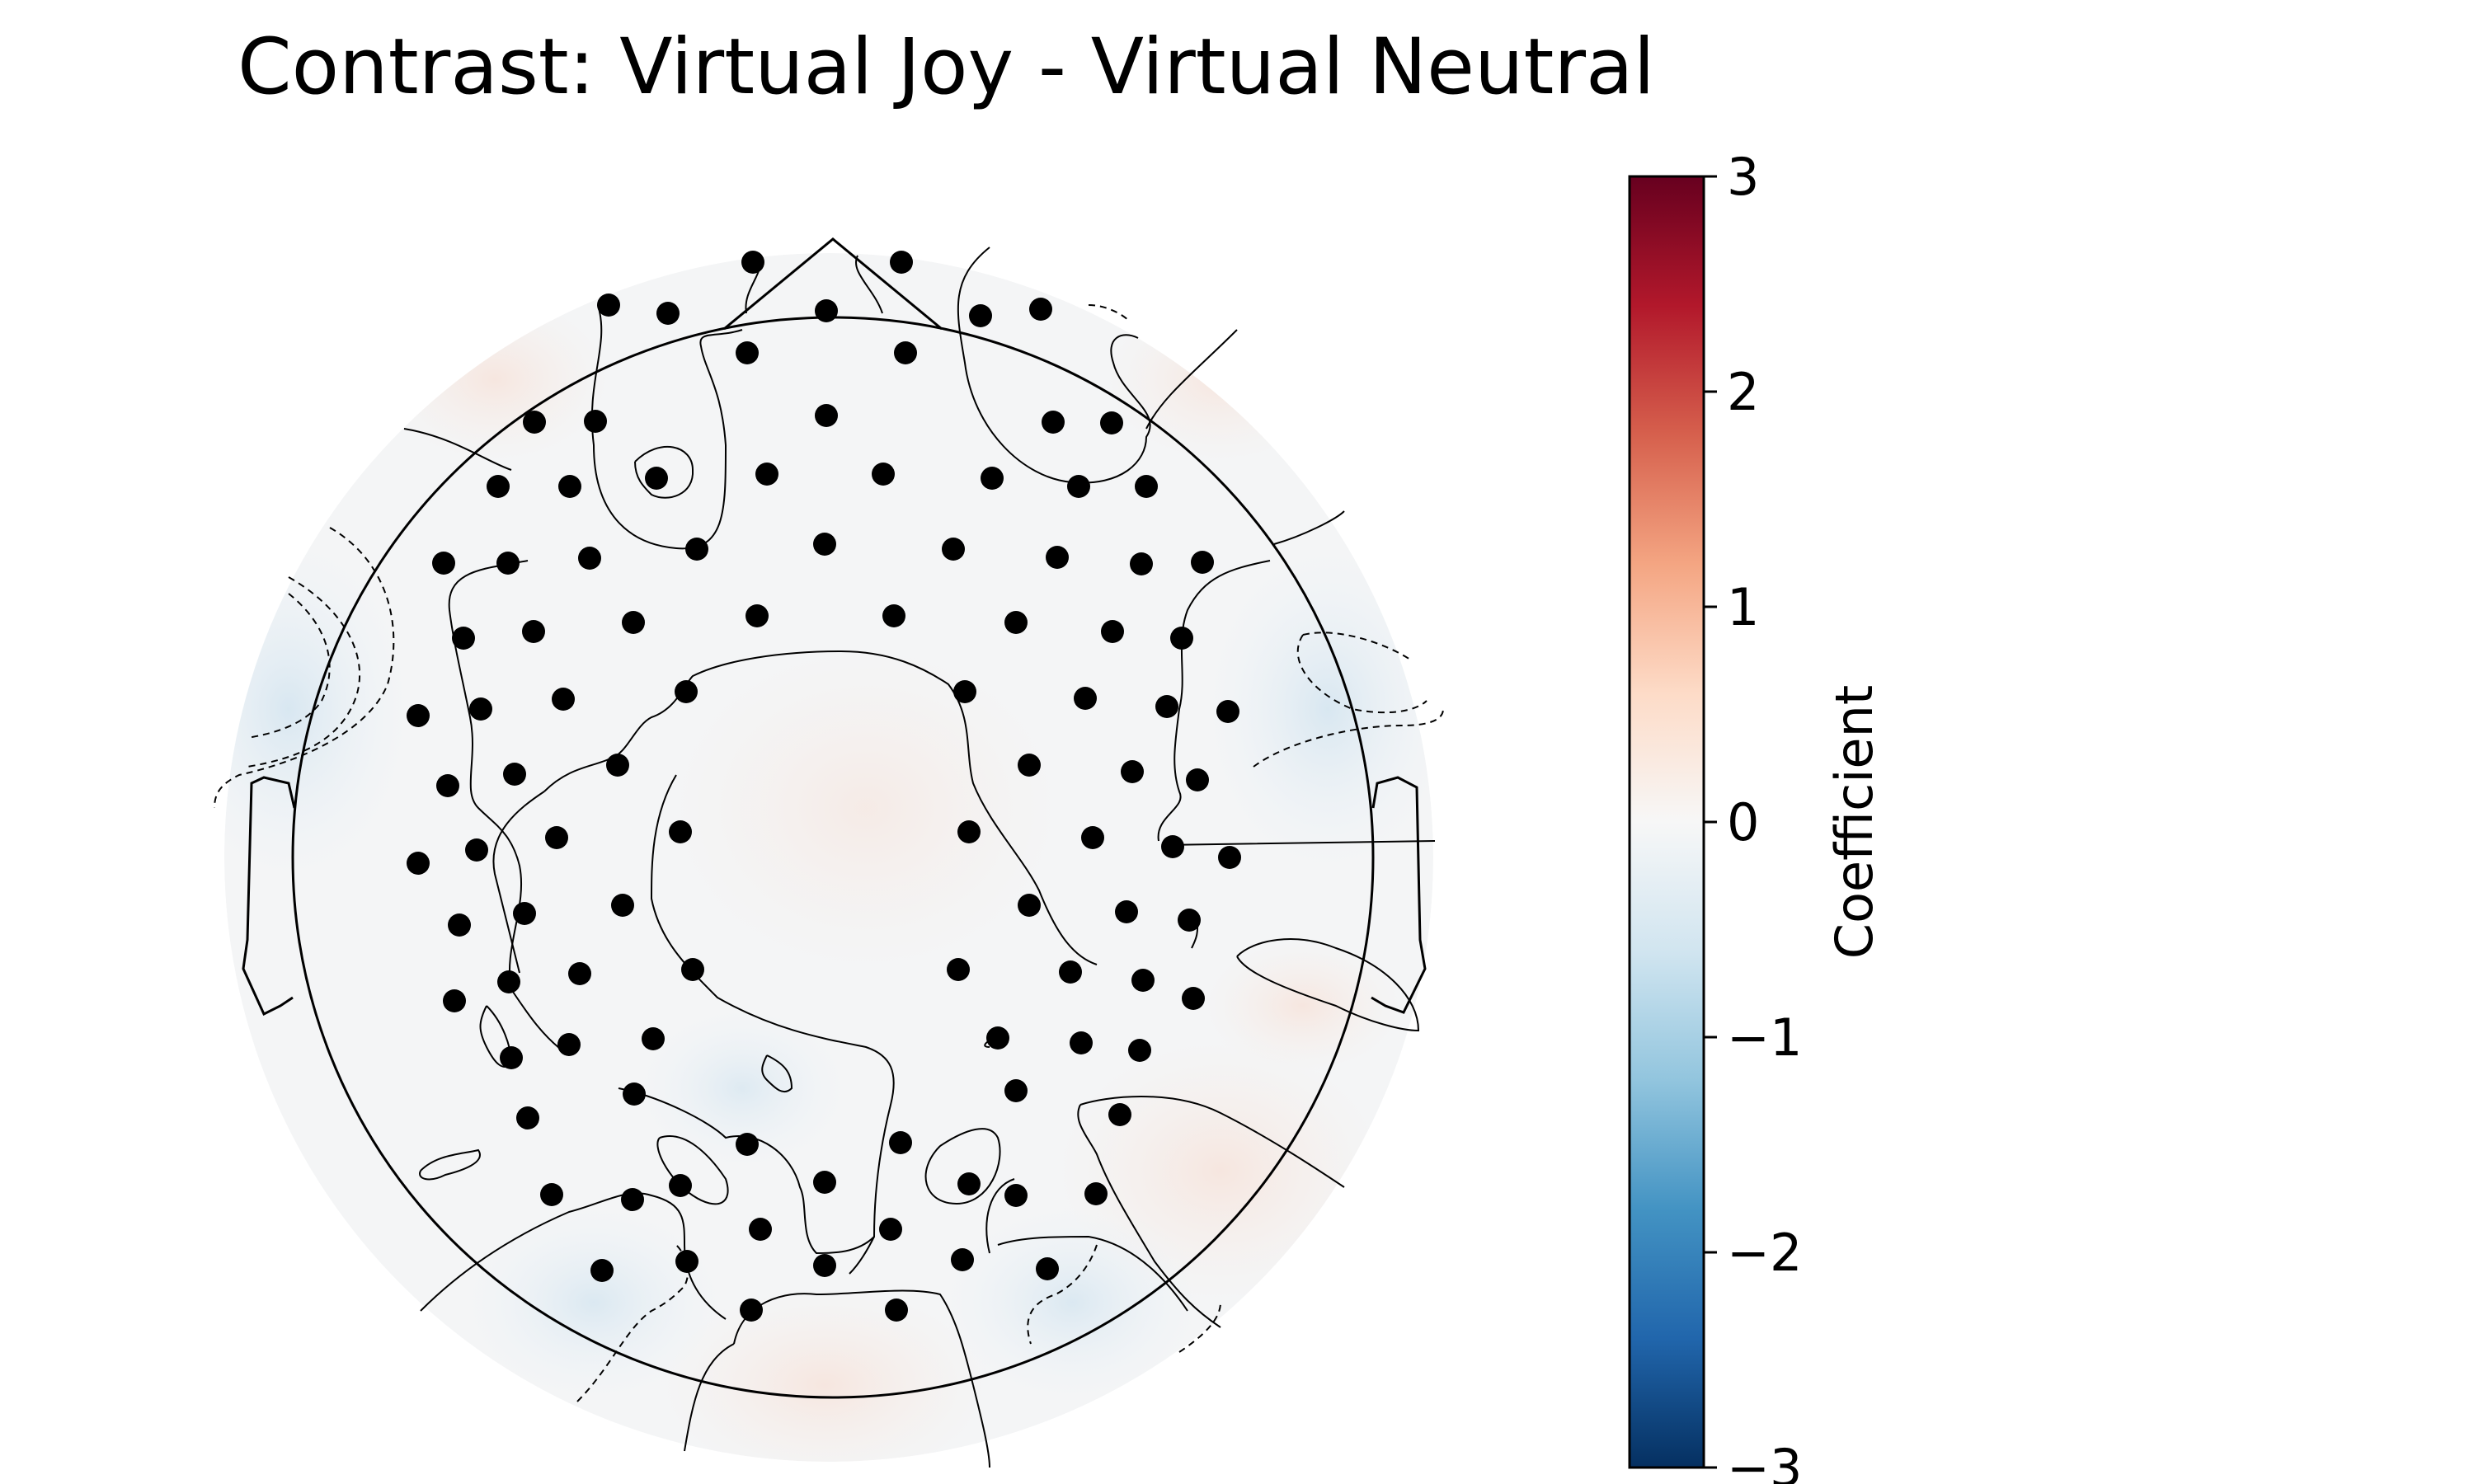  I want to click on colorbar: 3 2 1 0 −1 −2 −3 Coefficient, so click(1756, 815).